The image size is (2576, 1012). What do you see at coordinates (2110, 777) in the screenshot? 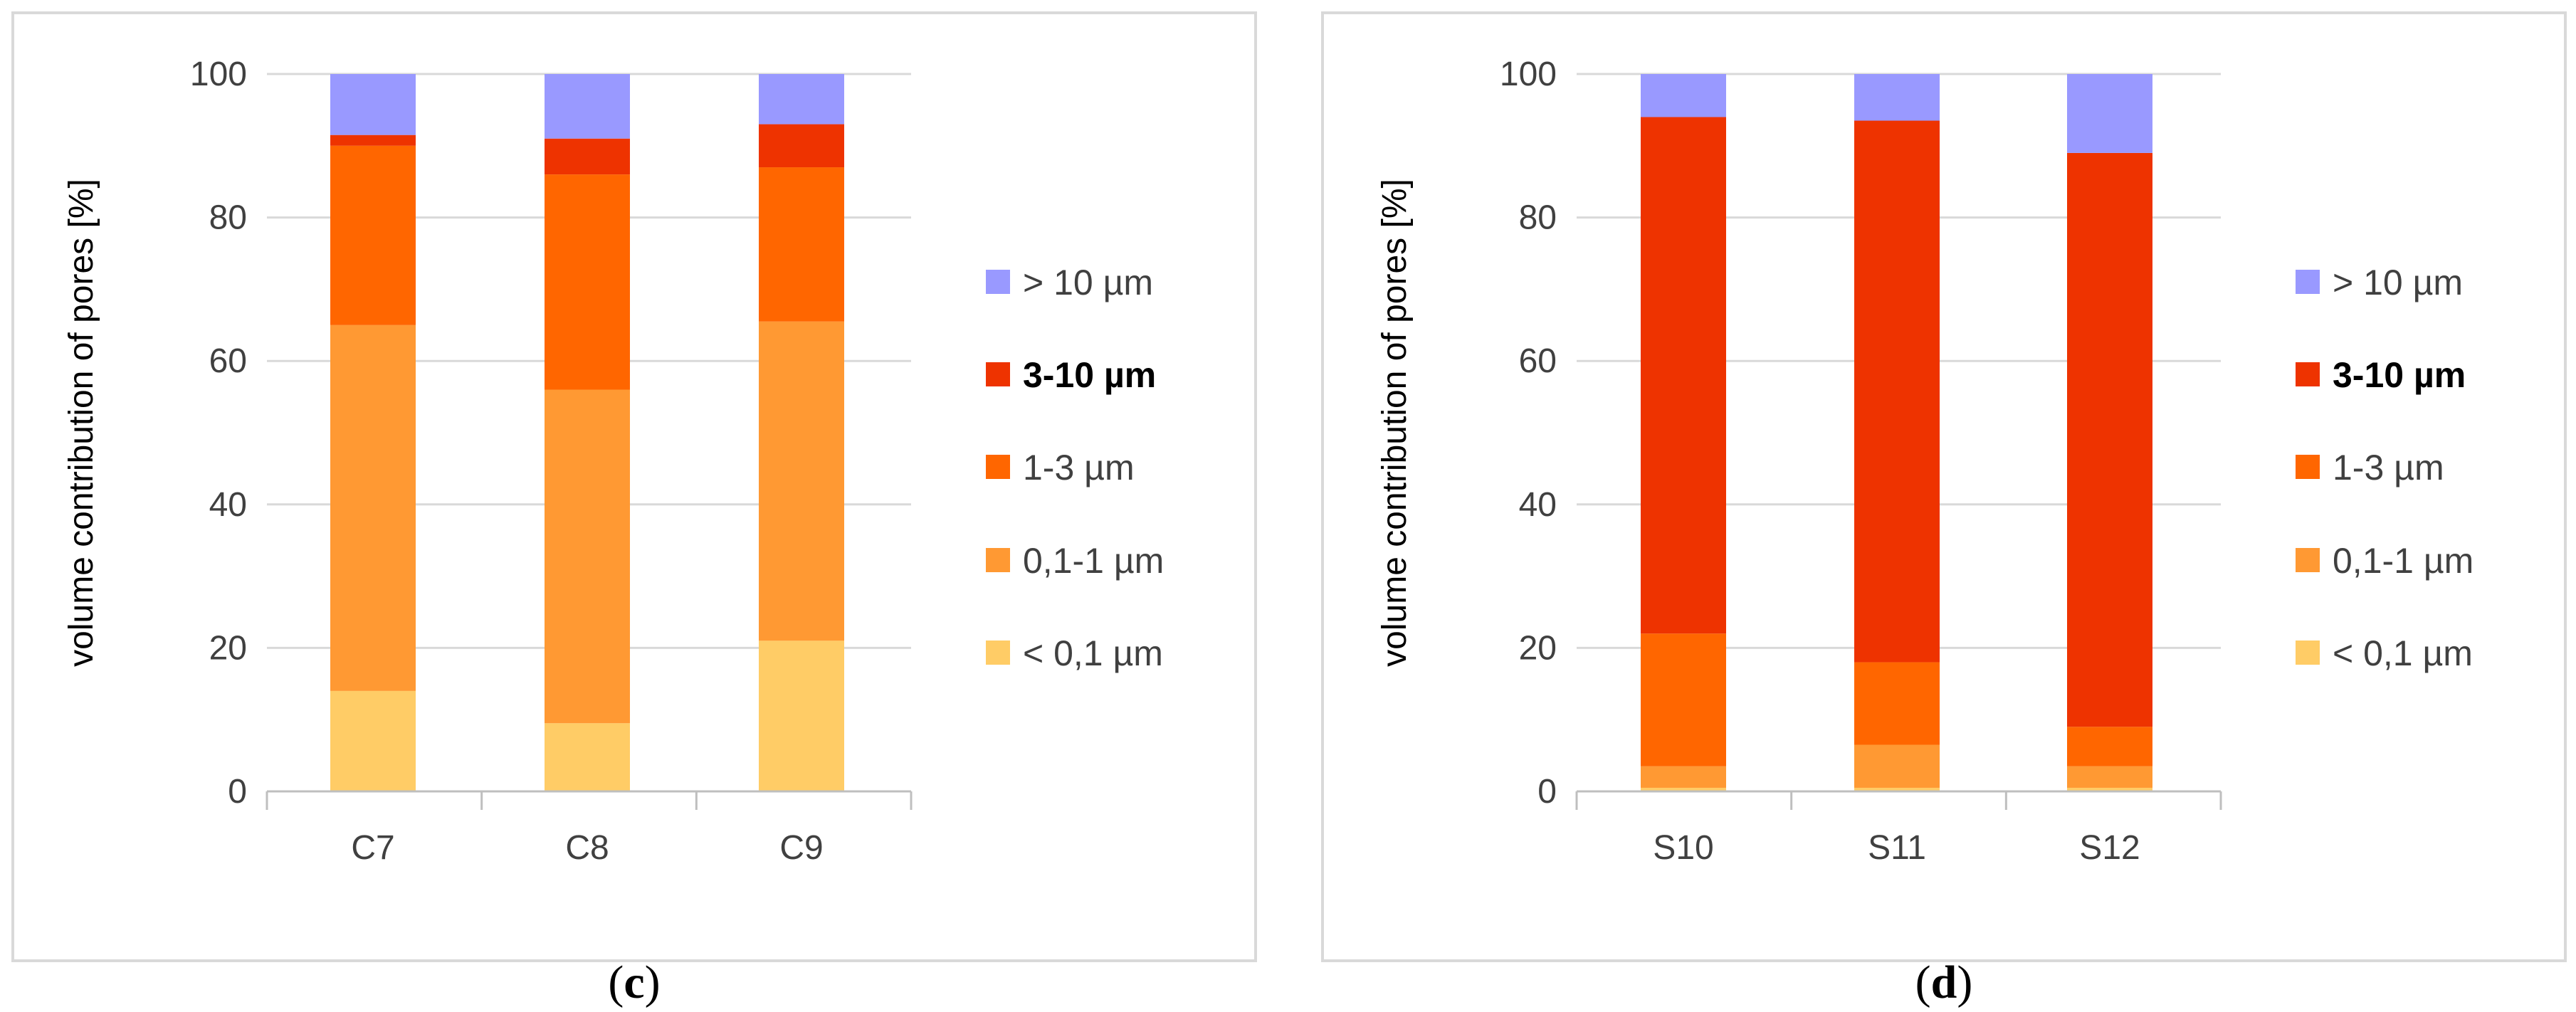
I see `bar-segment-S12-0.1-1` at bounding box center [2110, 777].